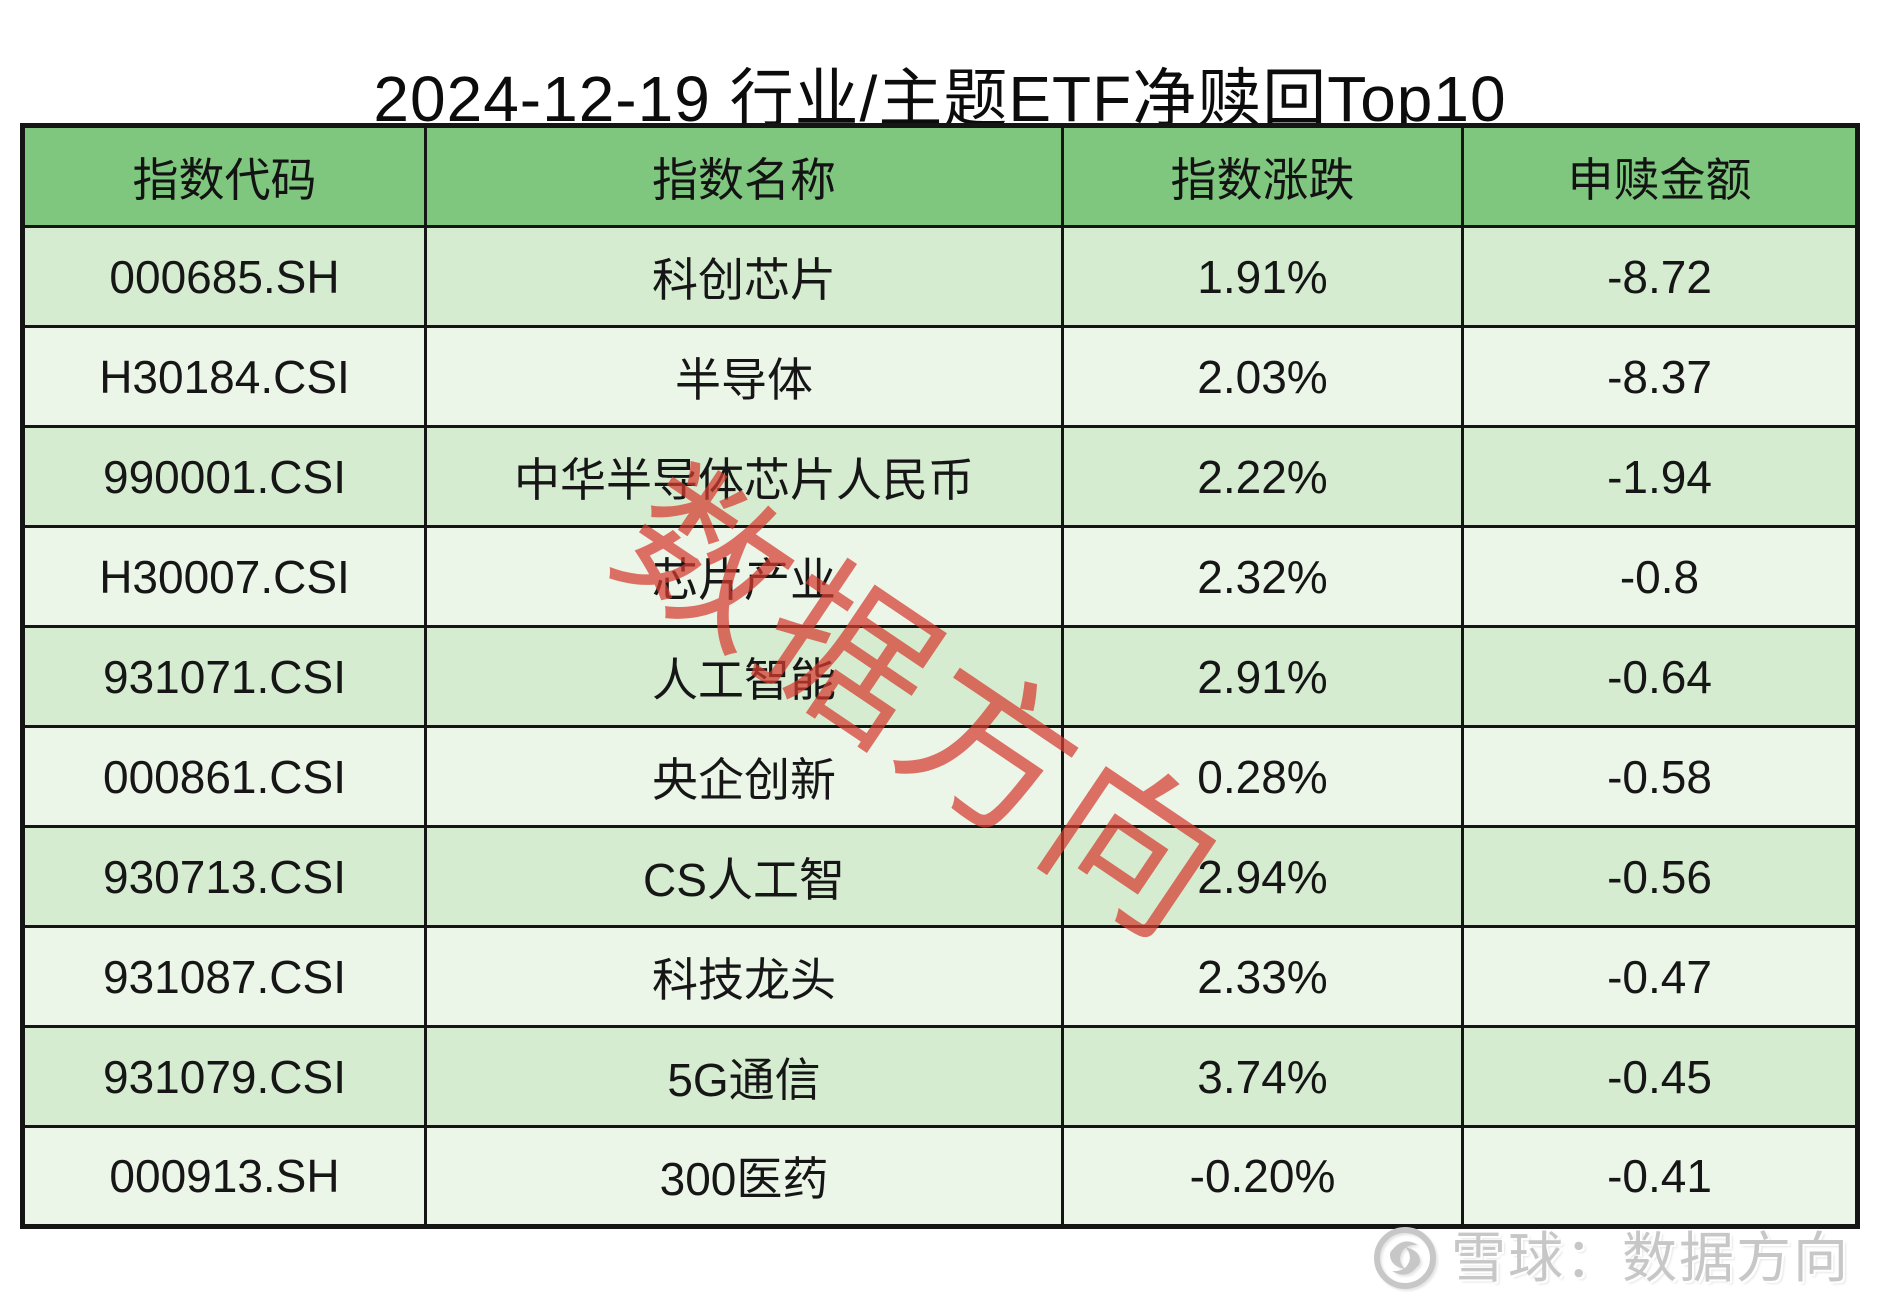 This screenshot has width=1880, height=1315. I want to click on table-row: 930713.CSI CS人工智 2.94% -0.56, so click(940, 876).